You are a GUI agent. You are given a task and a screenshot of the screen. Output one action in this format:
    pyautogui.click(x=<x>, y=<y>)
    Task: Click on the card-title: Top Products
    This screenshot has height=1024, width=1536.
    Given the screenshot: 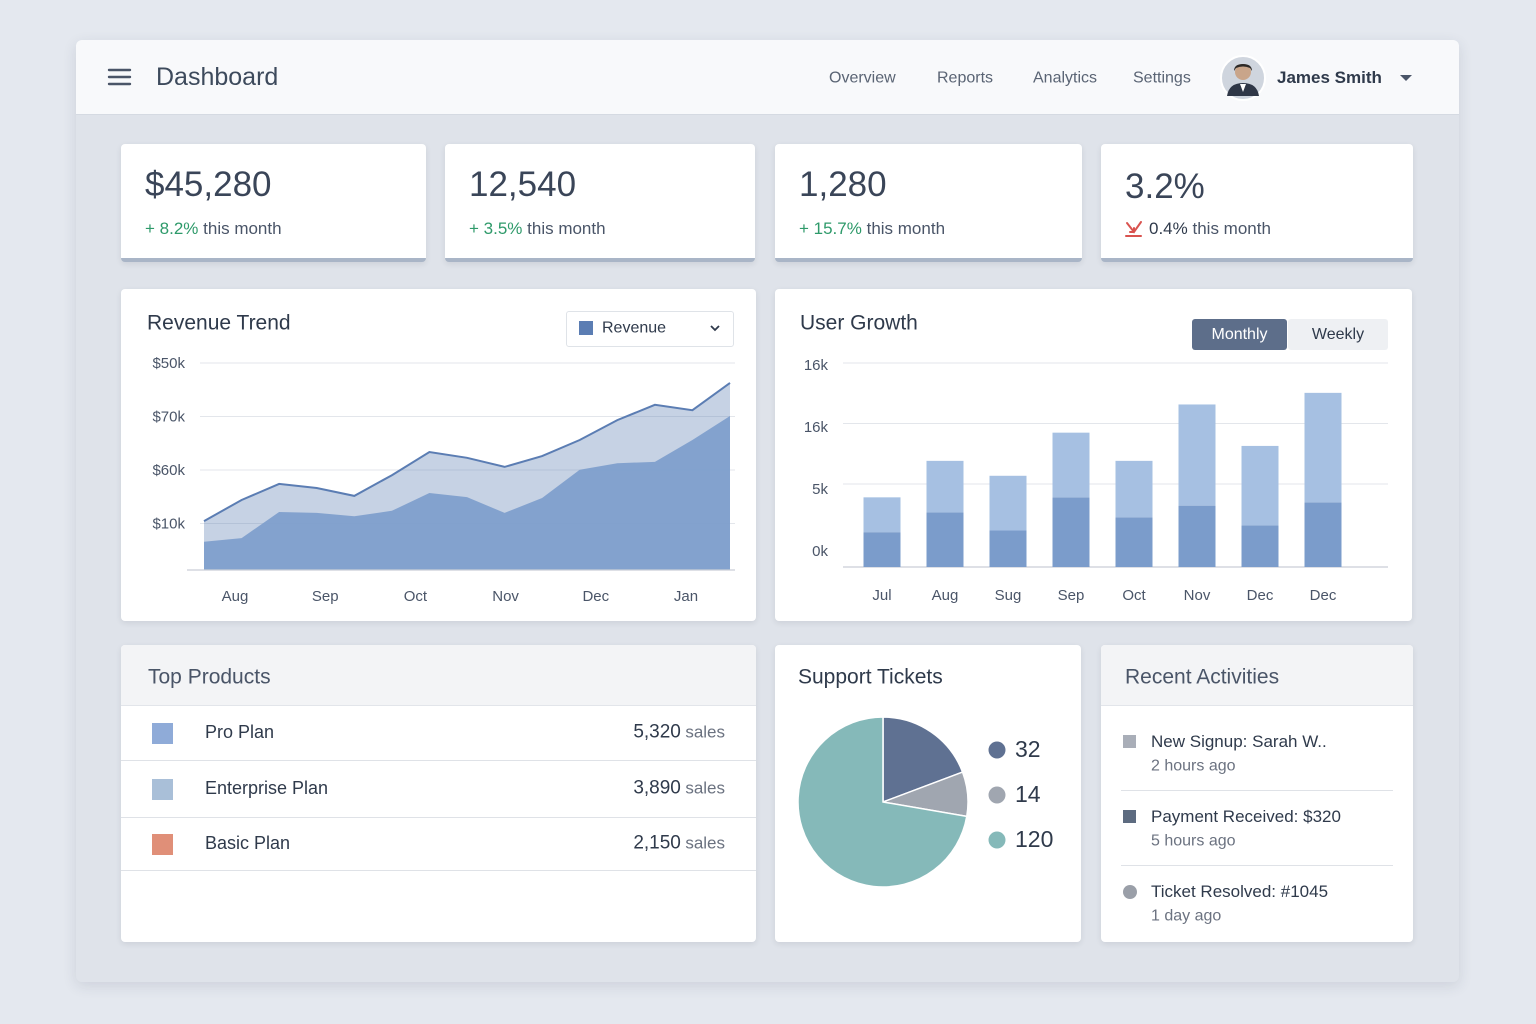 What is the action you would take?
    pyautogui.click(x=209, y=677)
    